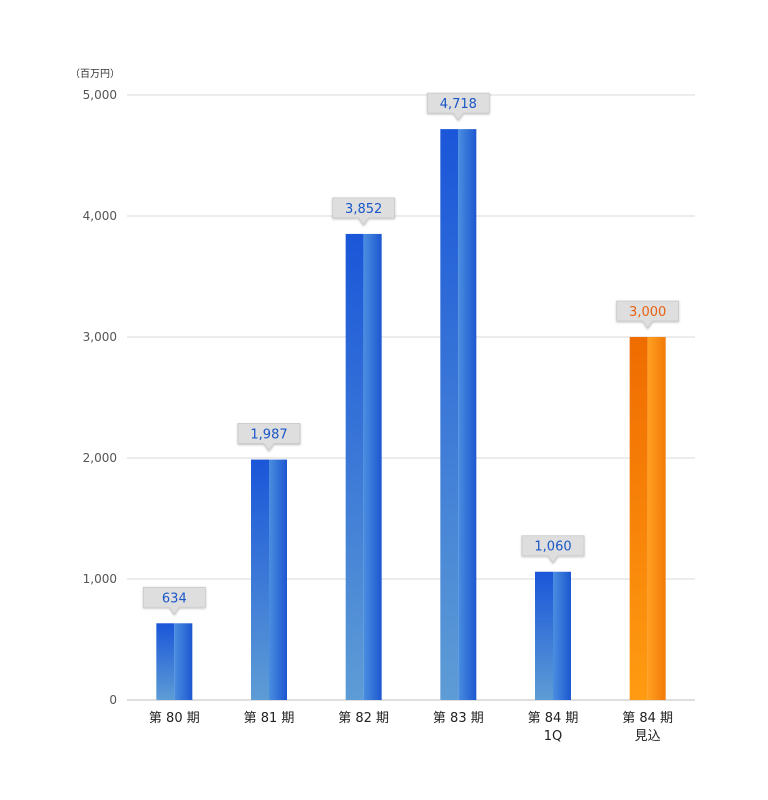 This screenshot has height=800, width=768. What do you see at coordinates (95, 74) in the screenshot?
I see `y-axis-unit-label: （百万円）` at bounding box center [95, 74].